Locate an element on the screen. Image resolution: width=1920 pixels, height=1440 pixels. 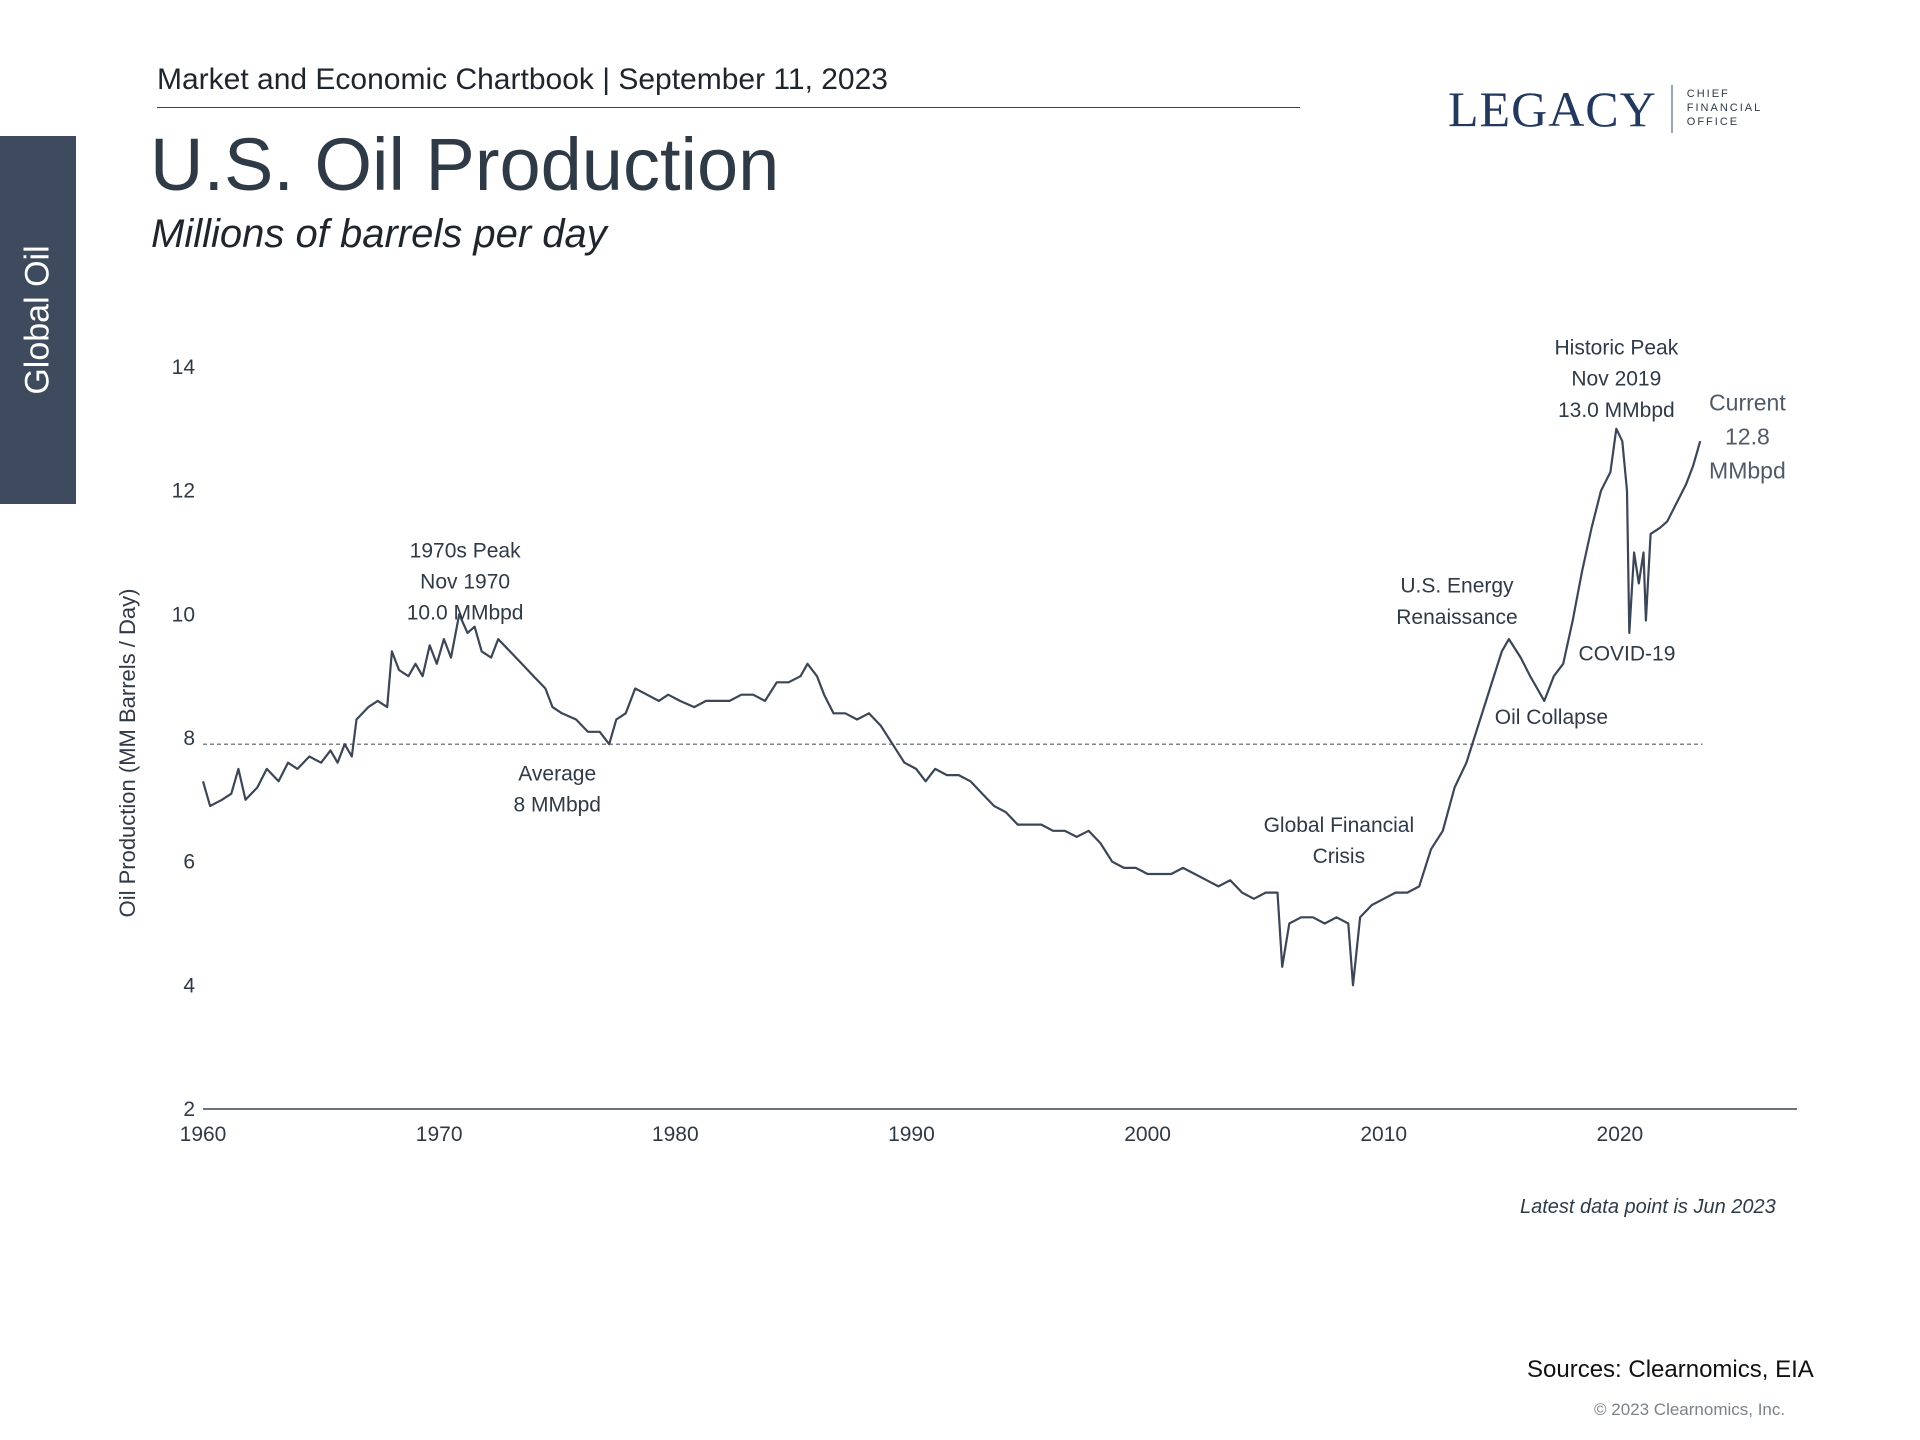
legacy-logo: LEGACY CHIEF FINANCIAL OFFICE is located at coordinates (1605, 109).